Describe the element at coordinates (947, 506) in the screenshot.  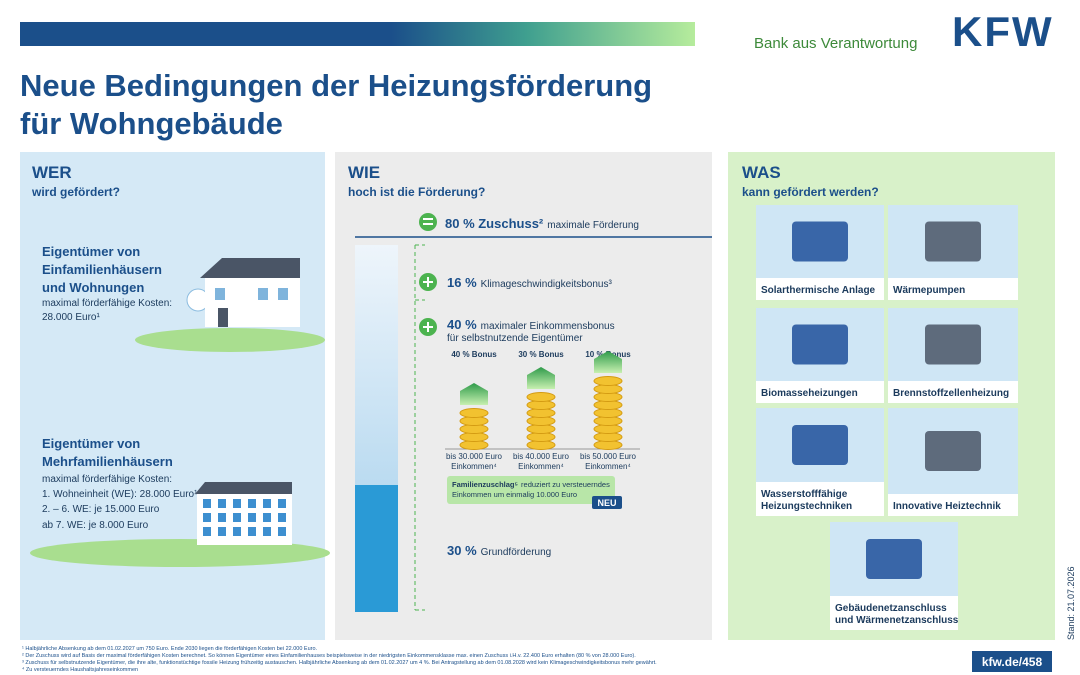
I see `tile-label: Innovative Heiztechnik` at that location.